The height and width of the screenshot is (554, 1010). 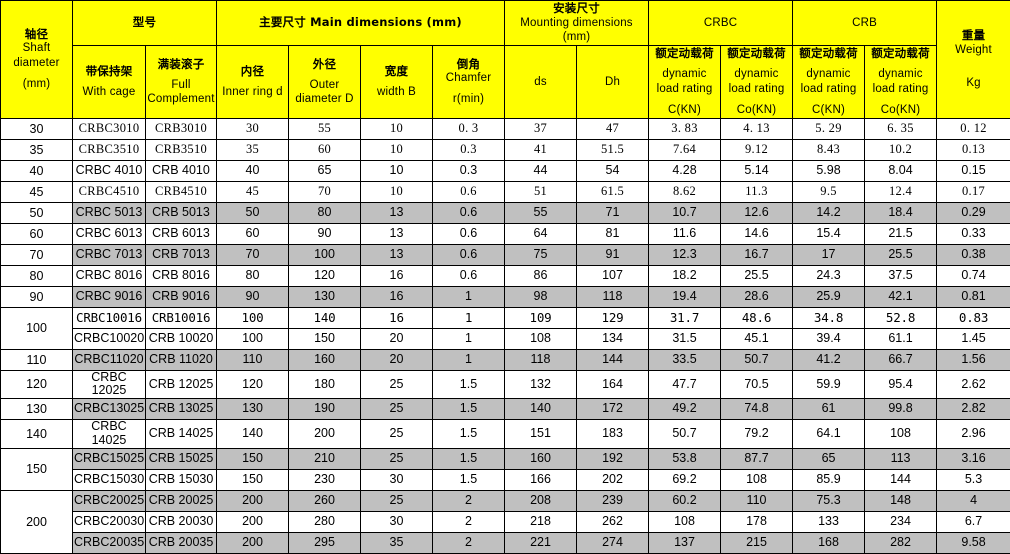 I want to click on mounting-ds: 166, so click(x=541, y=479).